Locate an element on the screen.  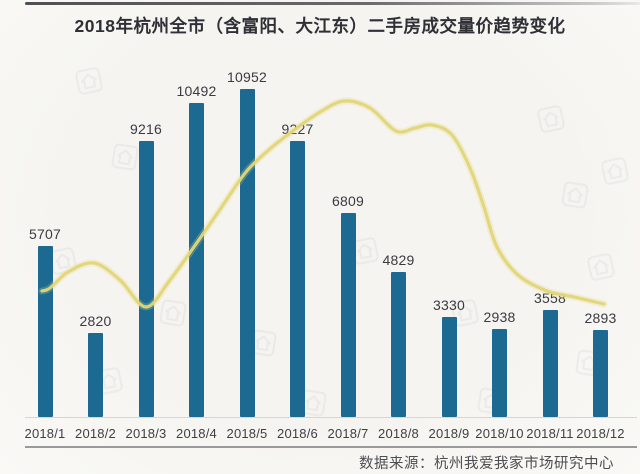
bar-value-label: 2938 is located at coordinates (499, 317).